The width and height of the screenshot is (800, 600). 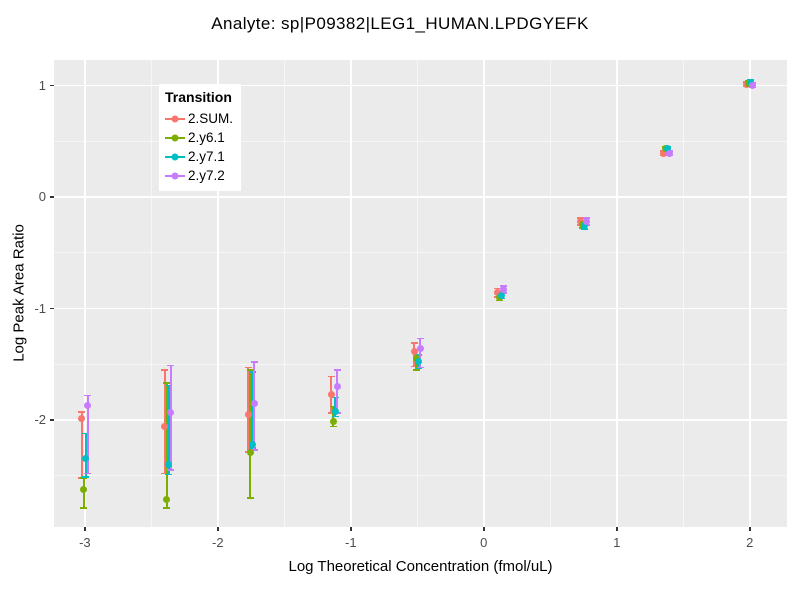 What do you see at coordinates (617, 542) in the screenshot?
I see `x-tick-label: 1` at bounding box center [617, 542].